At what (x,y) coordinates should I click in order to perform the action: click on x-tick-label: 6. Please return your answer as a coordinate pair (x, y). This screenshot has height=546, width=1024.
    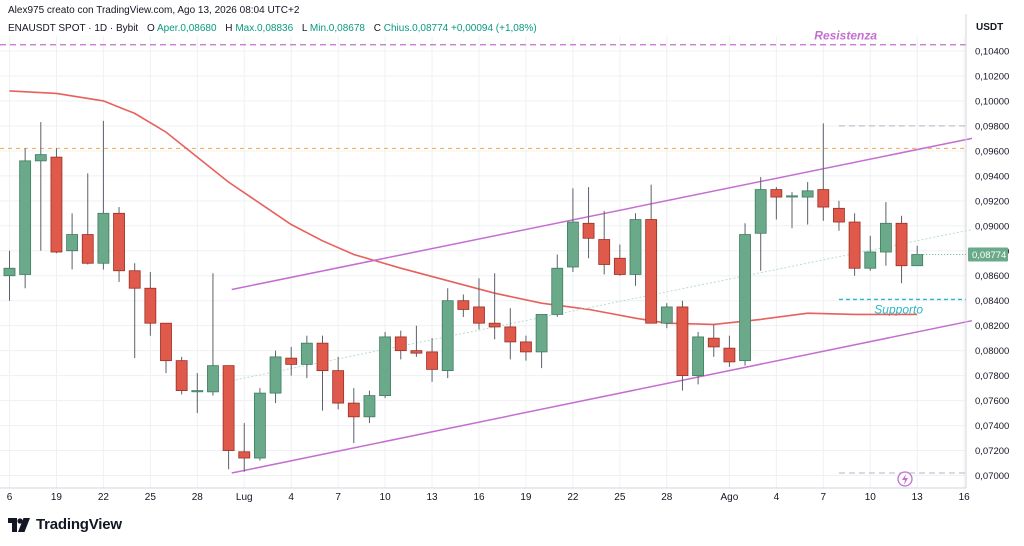
    Looking at the image, I should click on (10, 497).